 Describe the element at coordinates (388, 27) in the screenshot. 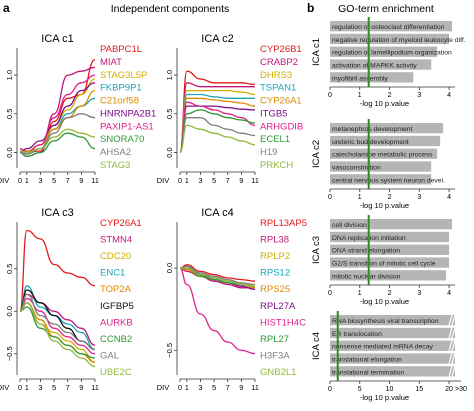

I see `go-term-label: regulation of osteoclast differentiation` at that location.